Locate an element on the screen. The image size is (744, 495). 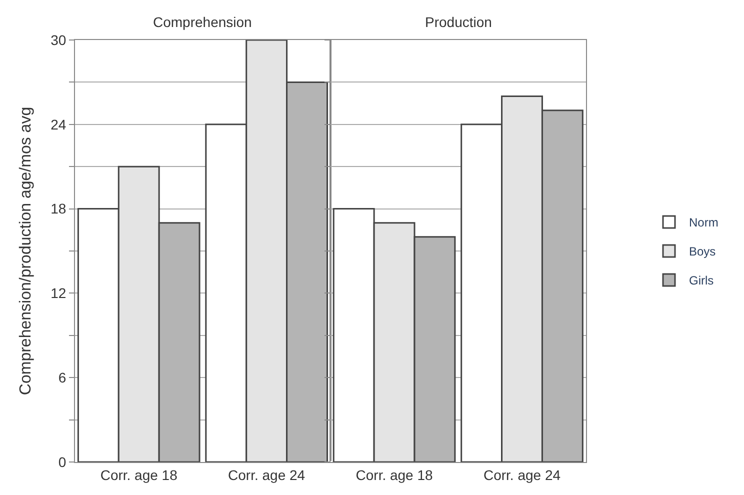
y-tick-label: 30 is located at coordinates (58, 40).